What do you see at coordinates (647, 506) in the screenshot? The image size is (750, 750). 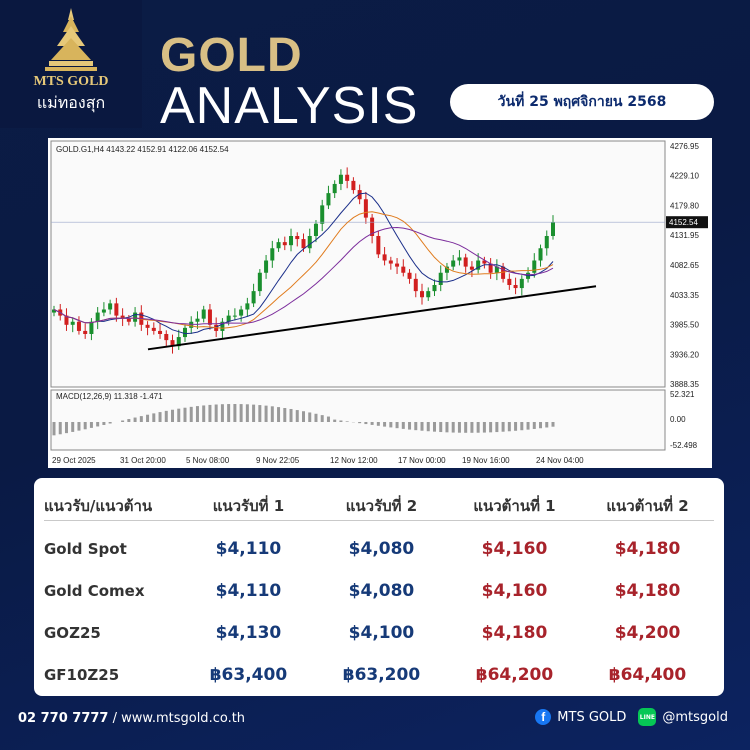 I see `header-resistance-2: แนวต้านที่ 2` at bounding box center [647, 506].